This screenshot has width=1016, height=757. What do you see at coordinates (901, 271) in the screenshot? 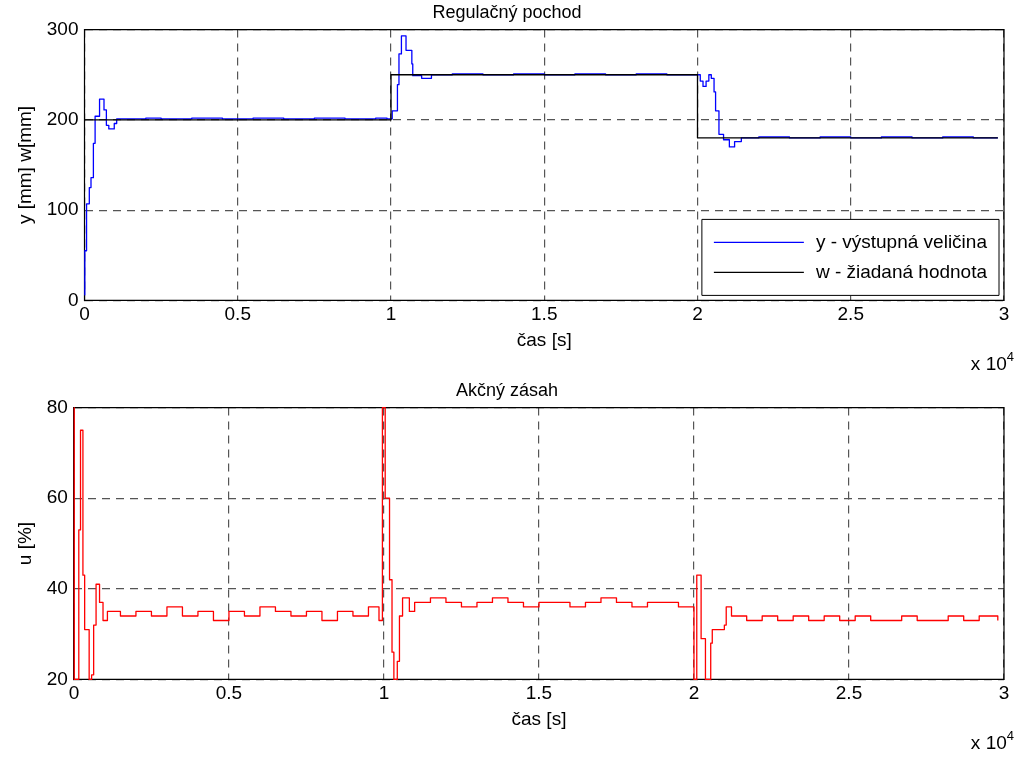
I see `legend-label: w - žiadaná hodnota` at bounding box center [901, 271].